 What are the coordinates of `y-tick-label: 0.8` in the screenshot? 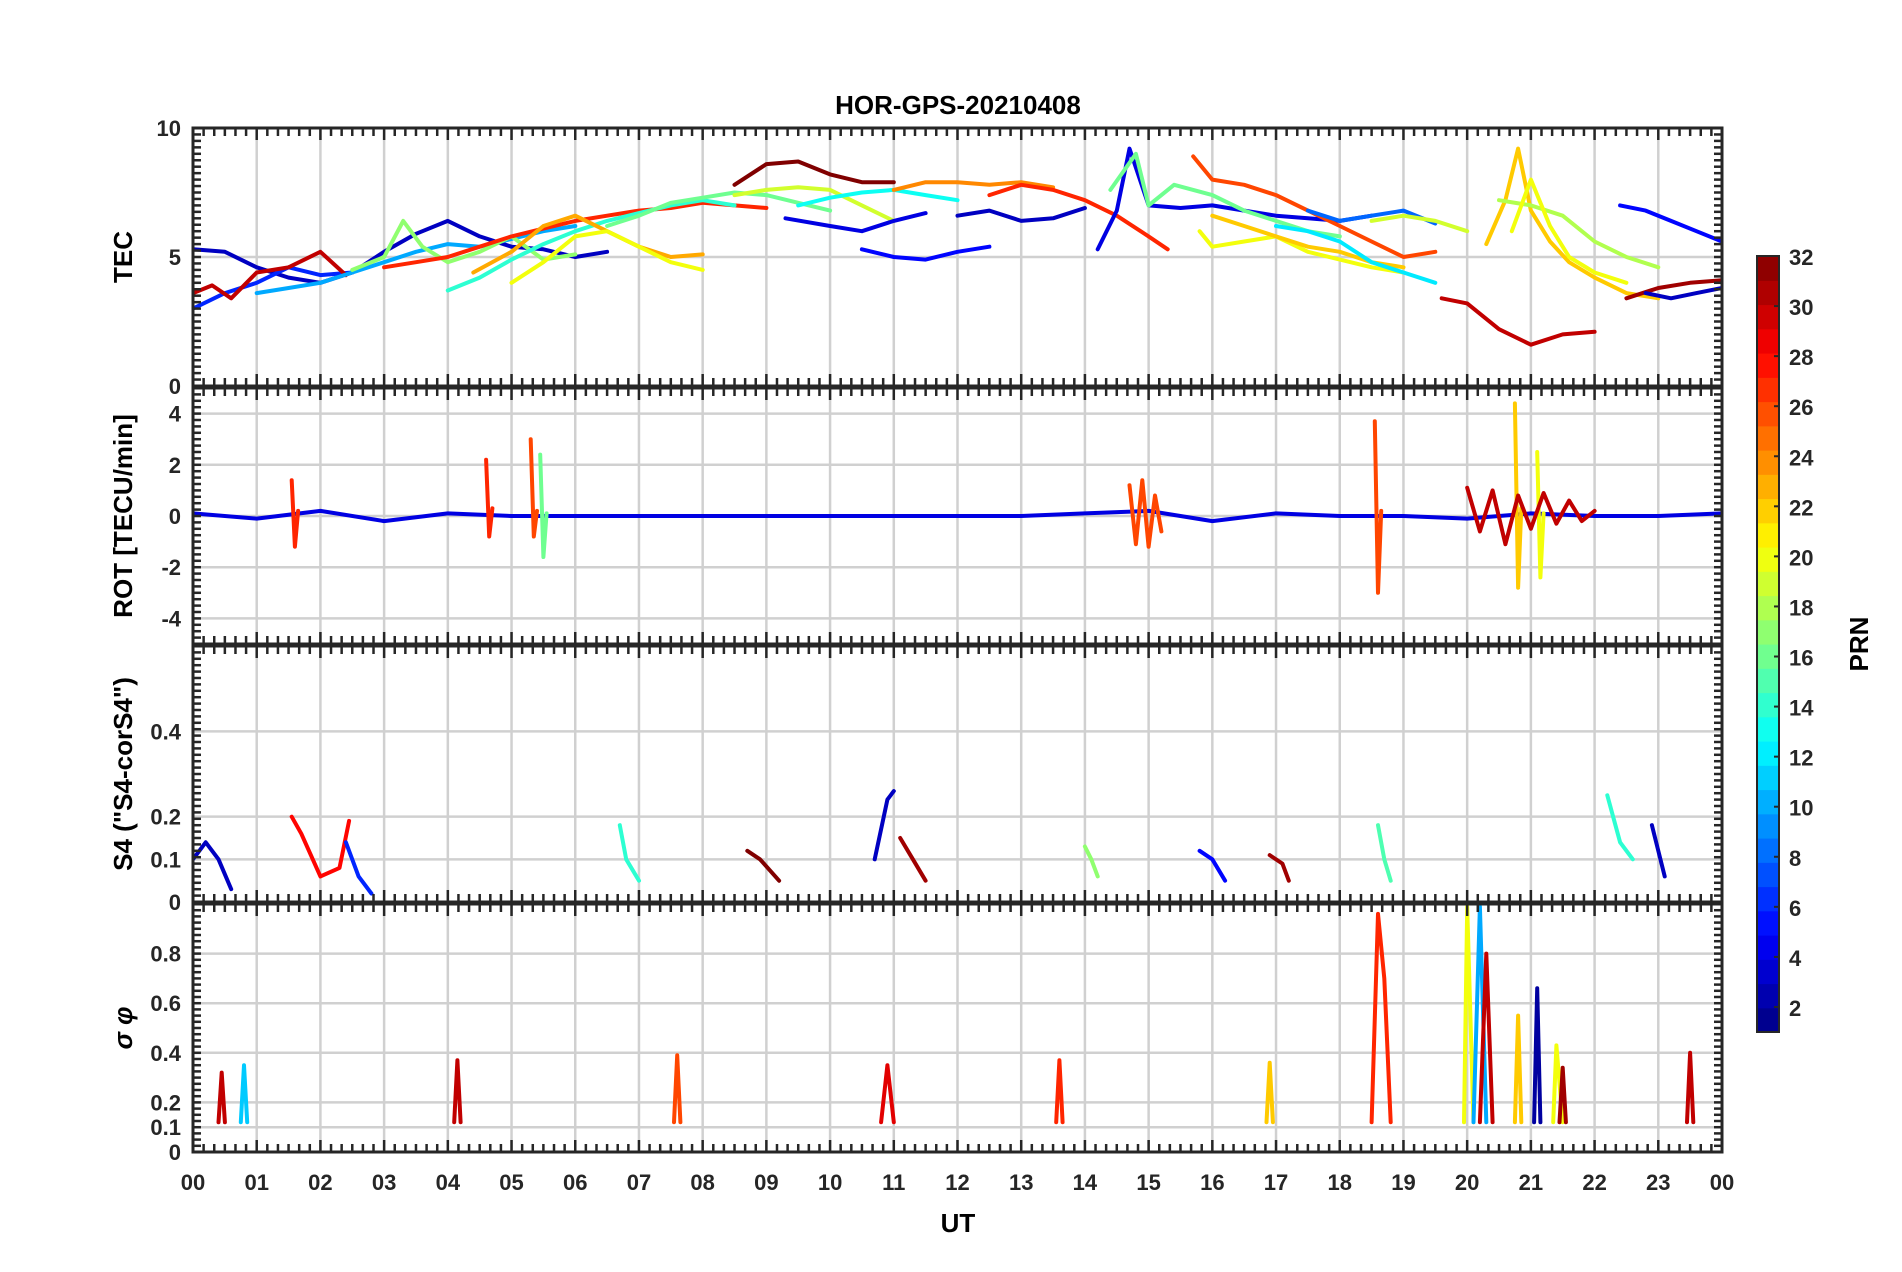 It's located at (165, 954).